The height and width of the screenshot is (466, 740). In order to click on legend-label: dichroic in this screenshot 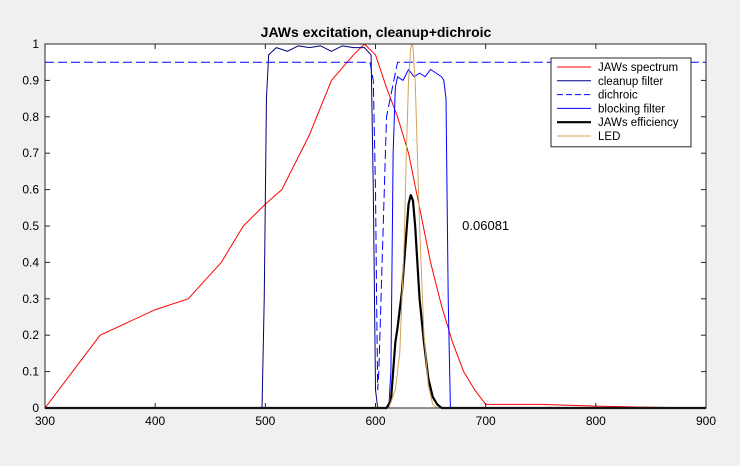, I will do `click(618, 96)`.